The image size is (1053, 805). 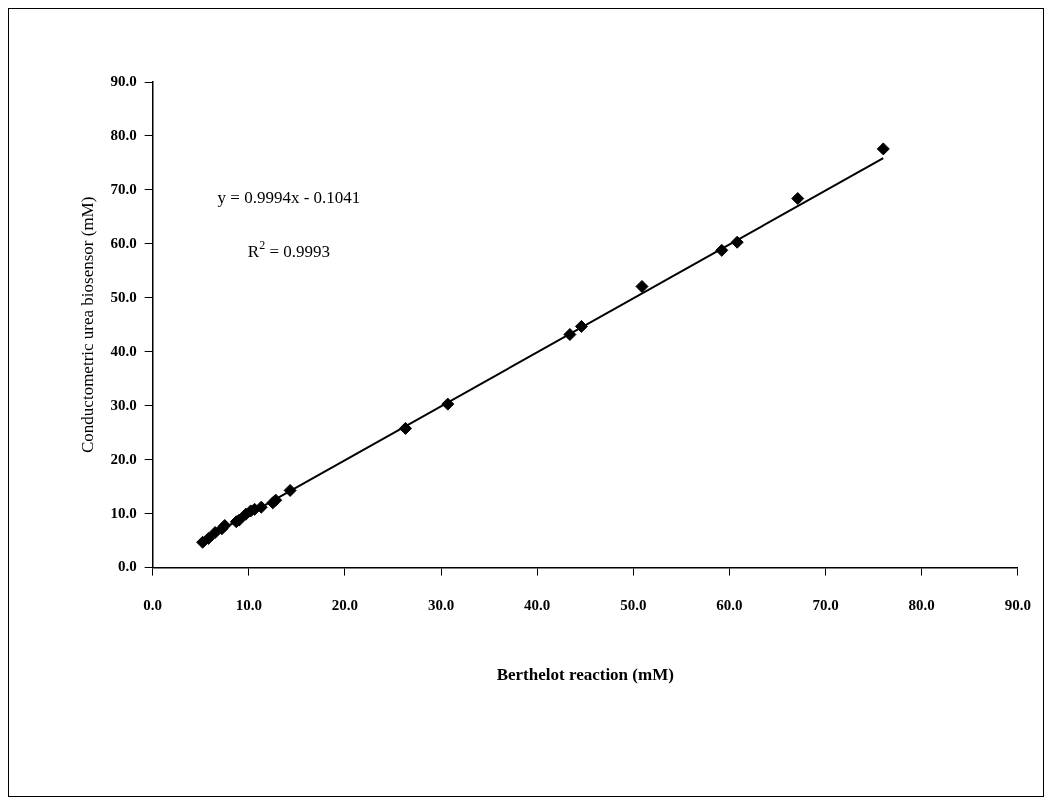 What do you see at coordinates (123, 512) in the screenshot?
I see `y-tick-label: 10.0` at bounding box center [123, 512].